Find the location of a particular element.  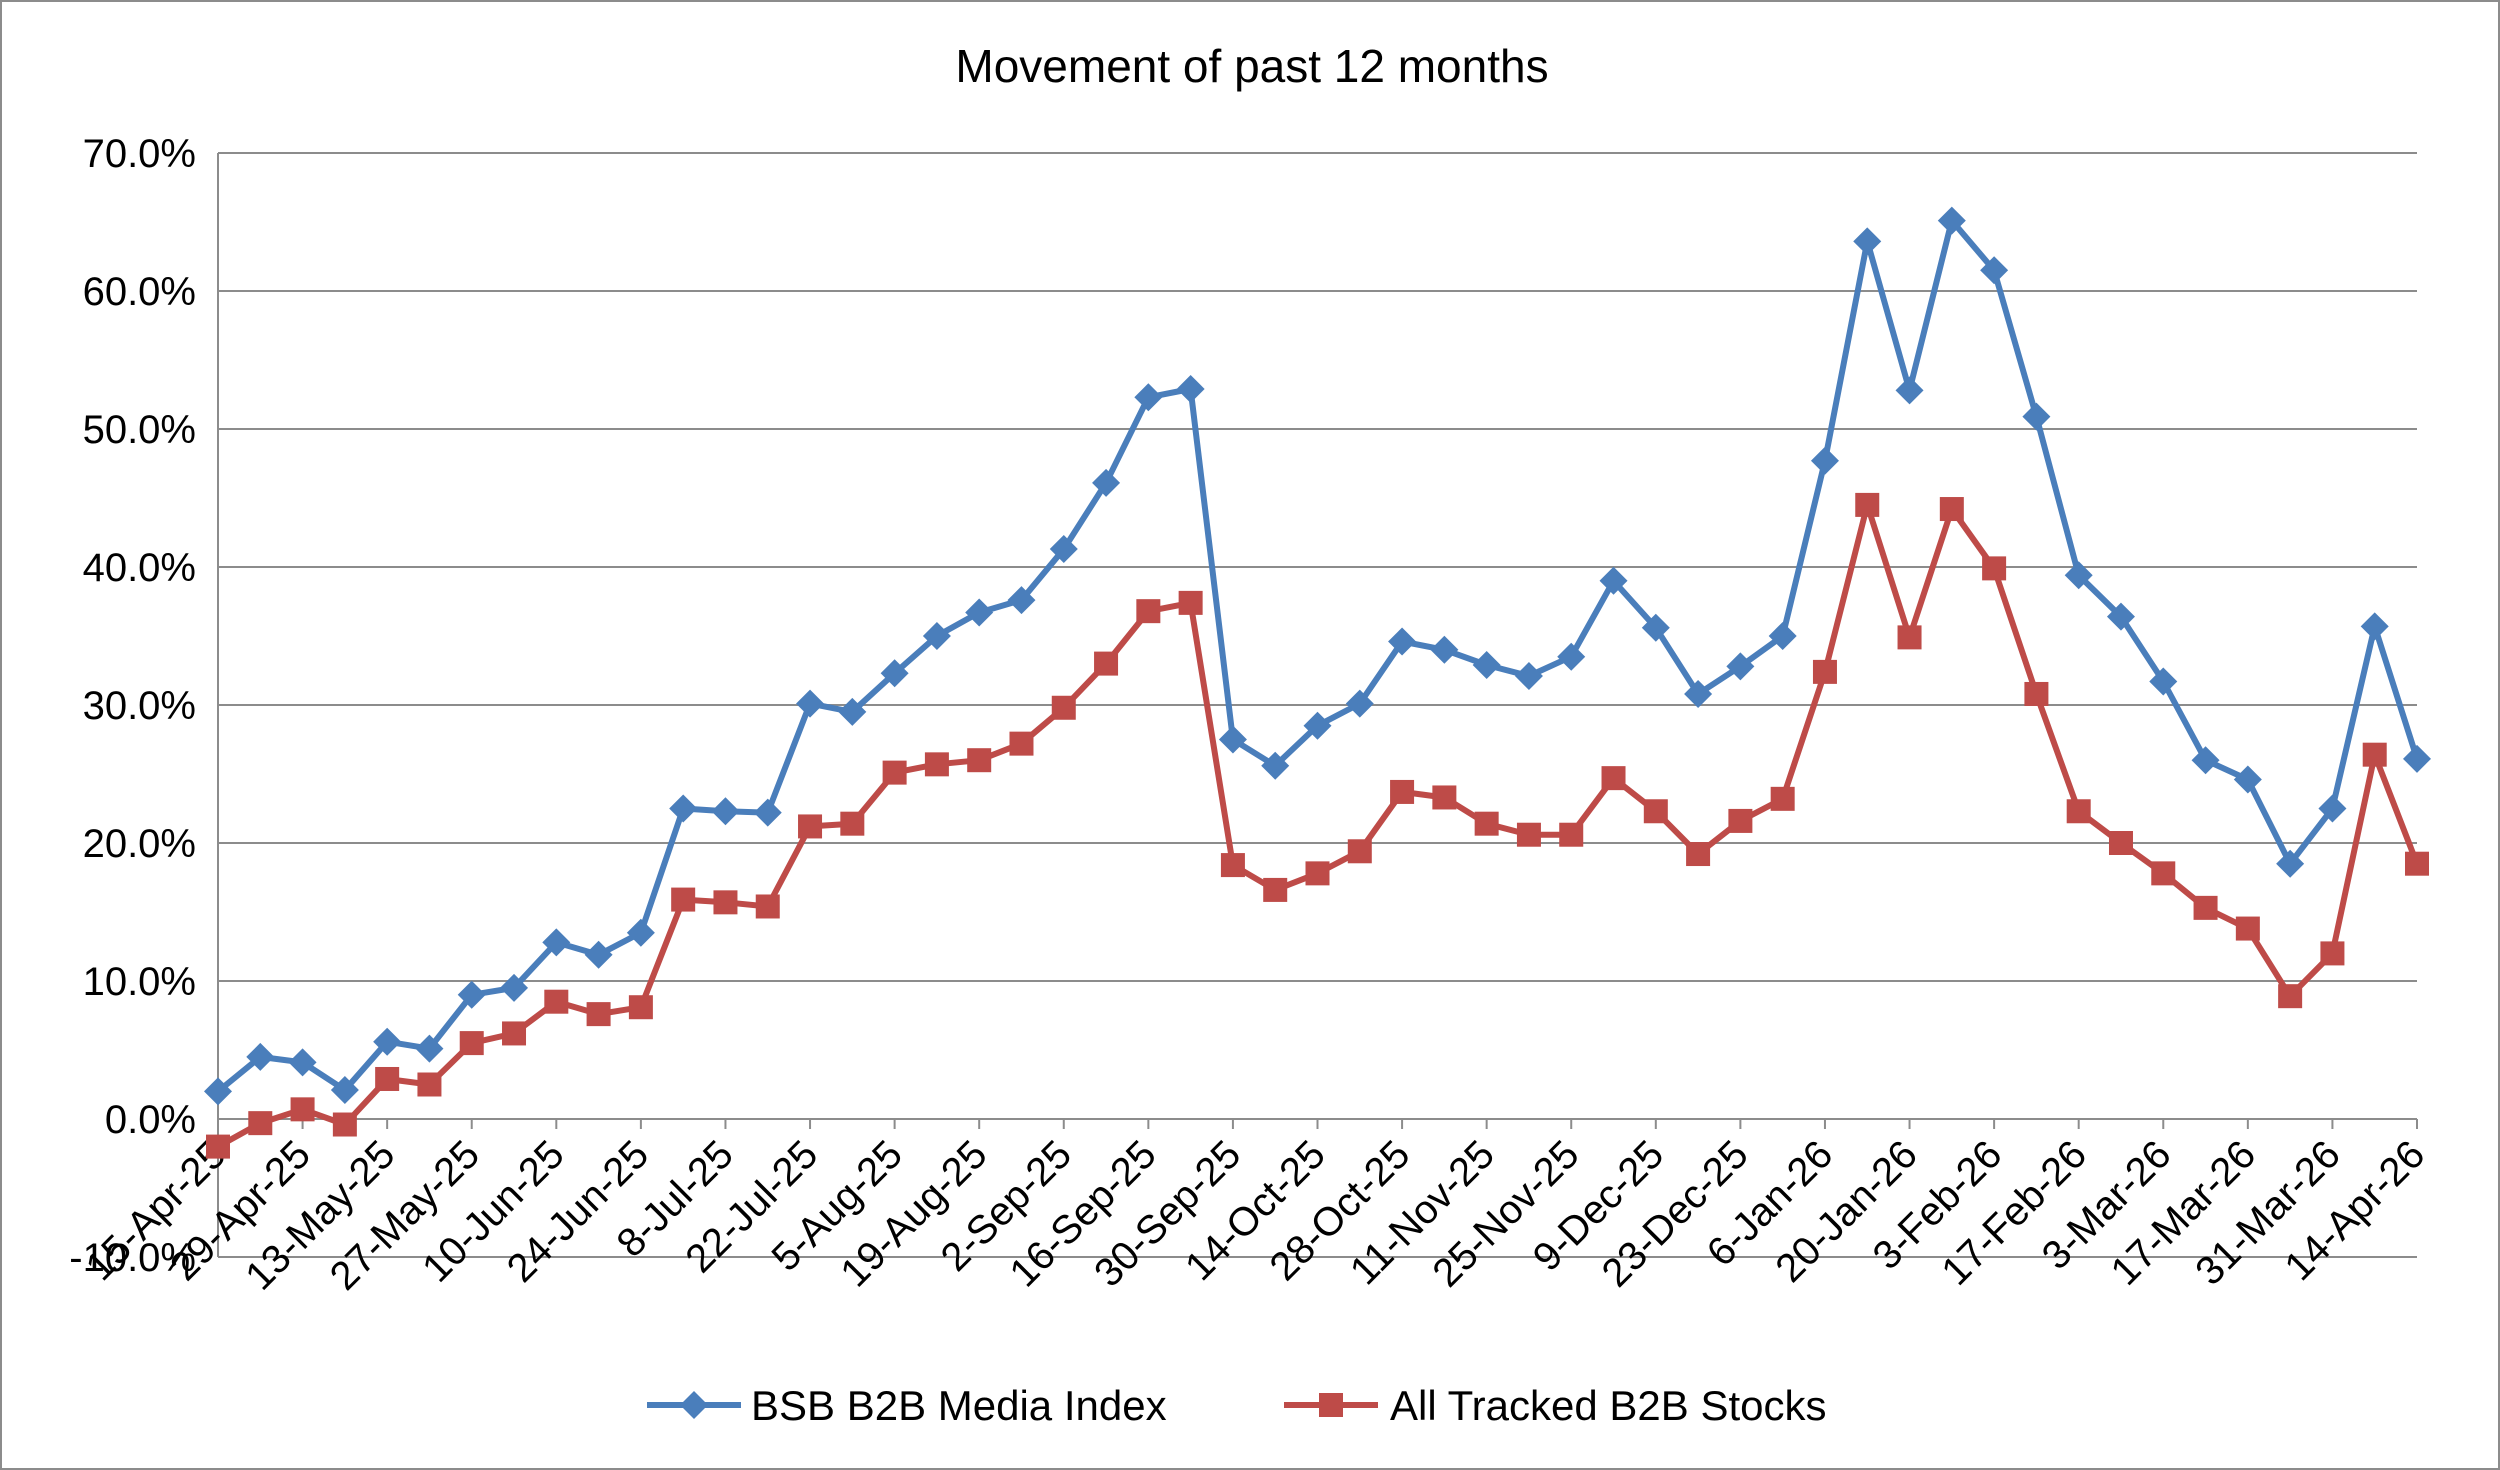

y-tick-label: -10.0% is located at coordinates (132, 1258).